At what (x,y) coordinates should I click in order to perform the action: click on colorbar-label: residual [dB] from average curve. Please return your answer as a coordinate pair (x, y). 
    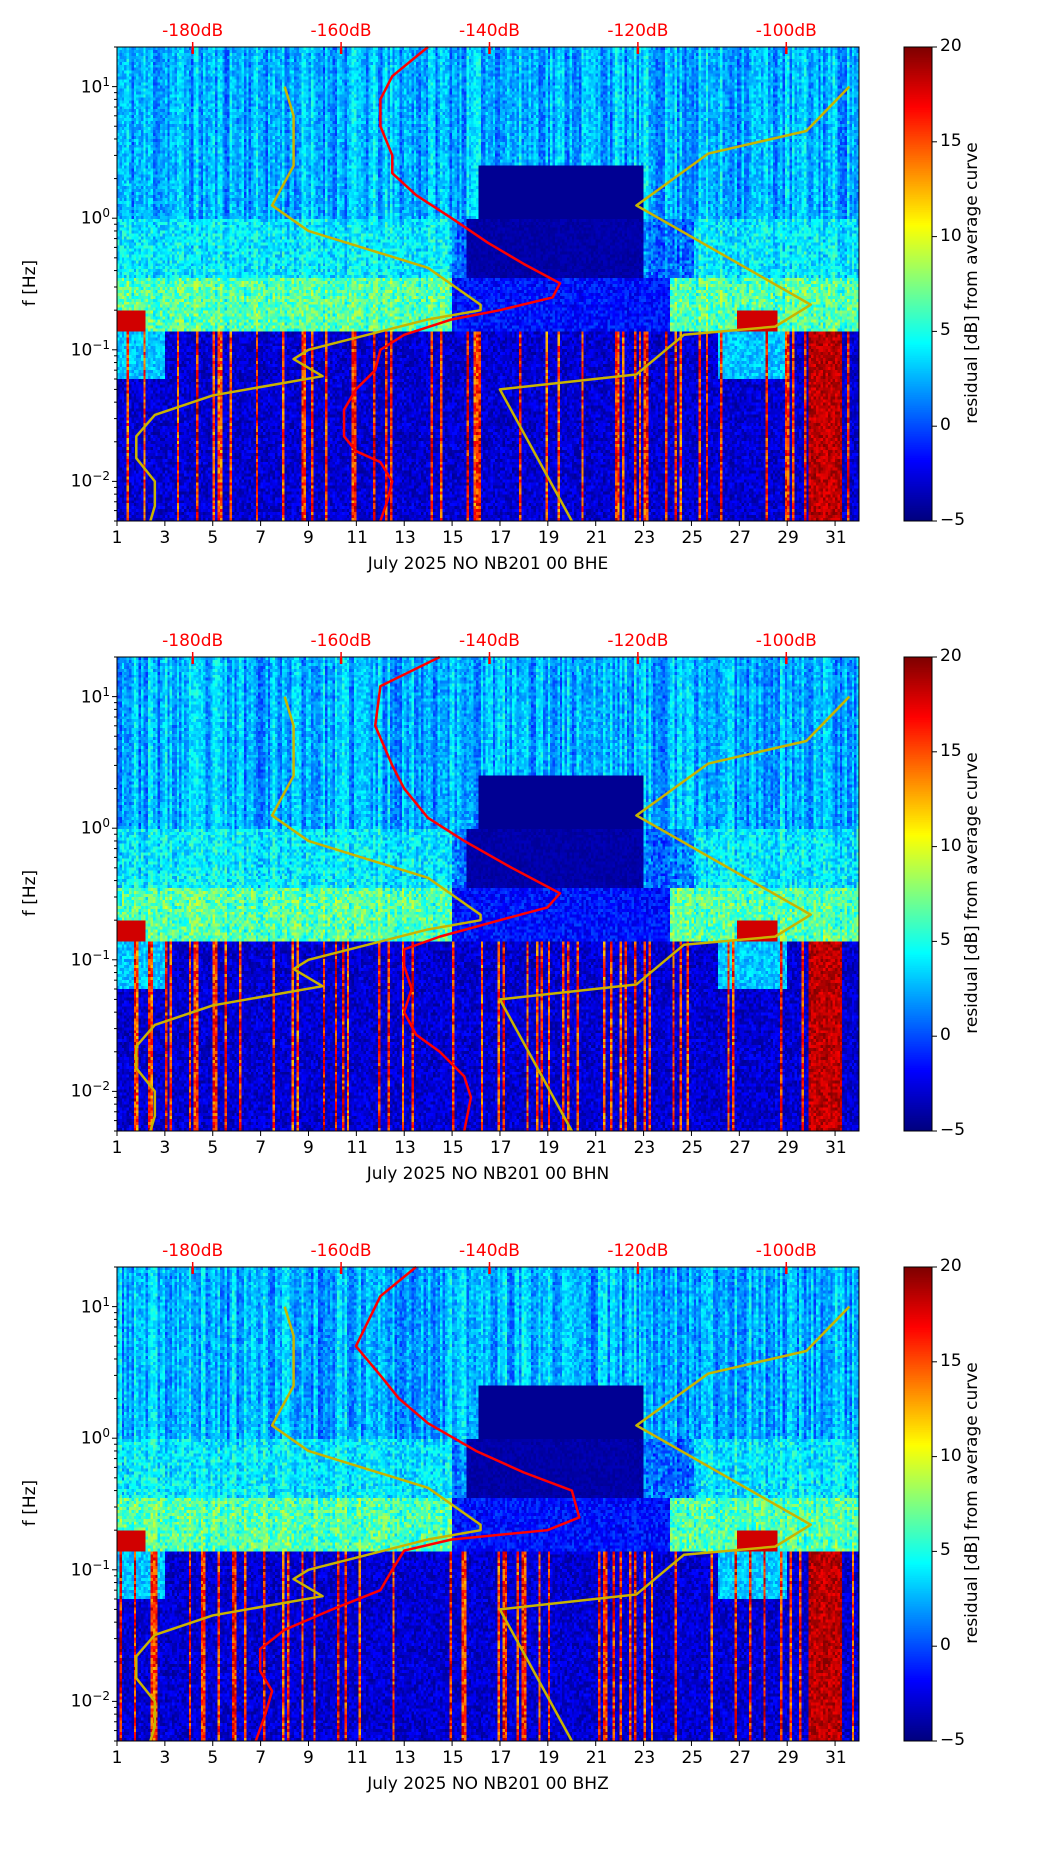
    Looking at the image, I should click on (972, 1503).